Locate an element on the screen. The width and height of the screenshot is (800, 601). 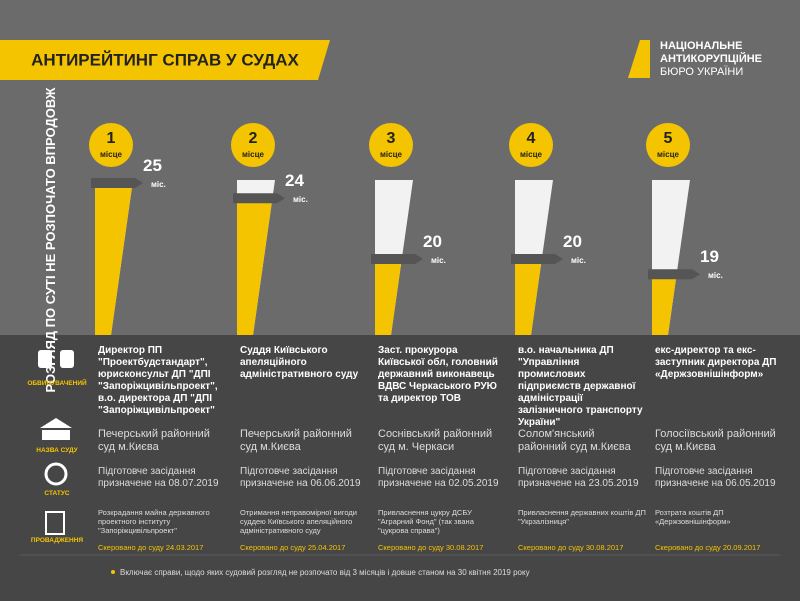
sent-date: Скеровано до суду 24.03.2017 is located at coordinates (151, 547).